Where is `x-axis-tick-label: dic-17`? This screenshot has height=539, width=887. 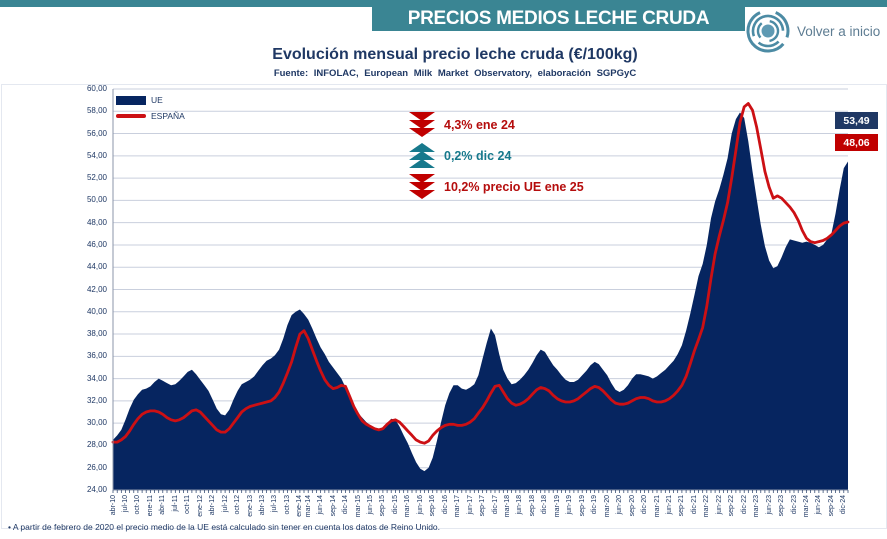 x-axis-tick-label: dic-17 is located at coordinates (495, 505).